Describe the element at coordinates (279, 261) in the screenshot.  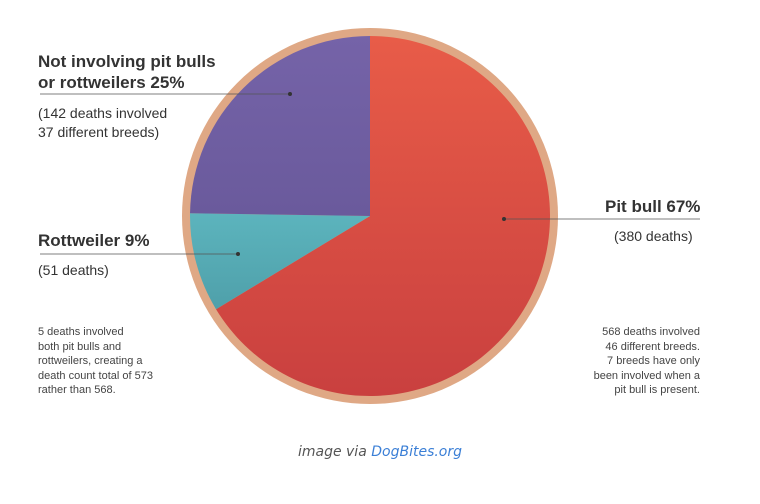
I see `pie-slice-rottweiler` at that location.